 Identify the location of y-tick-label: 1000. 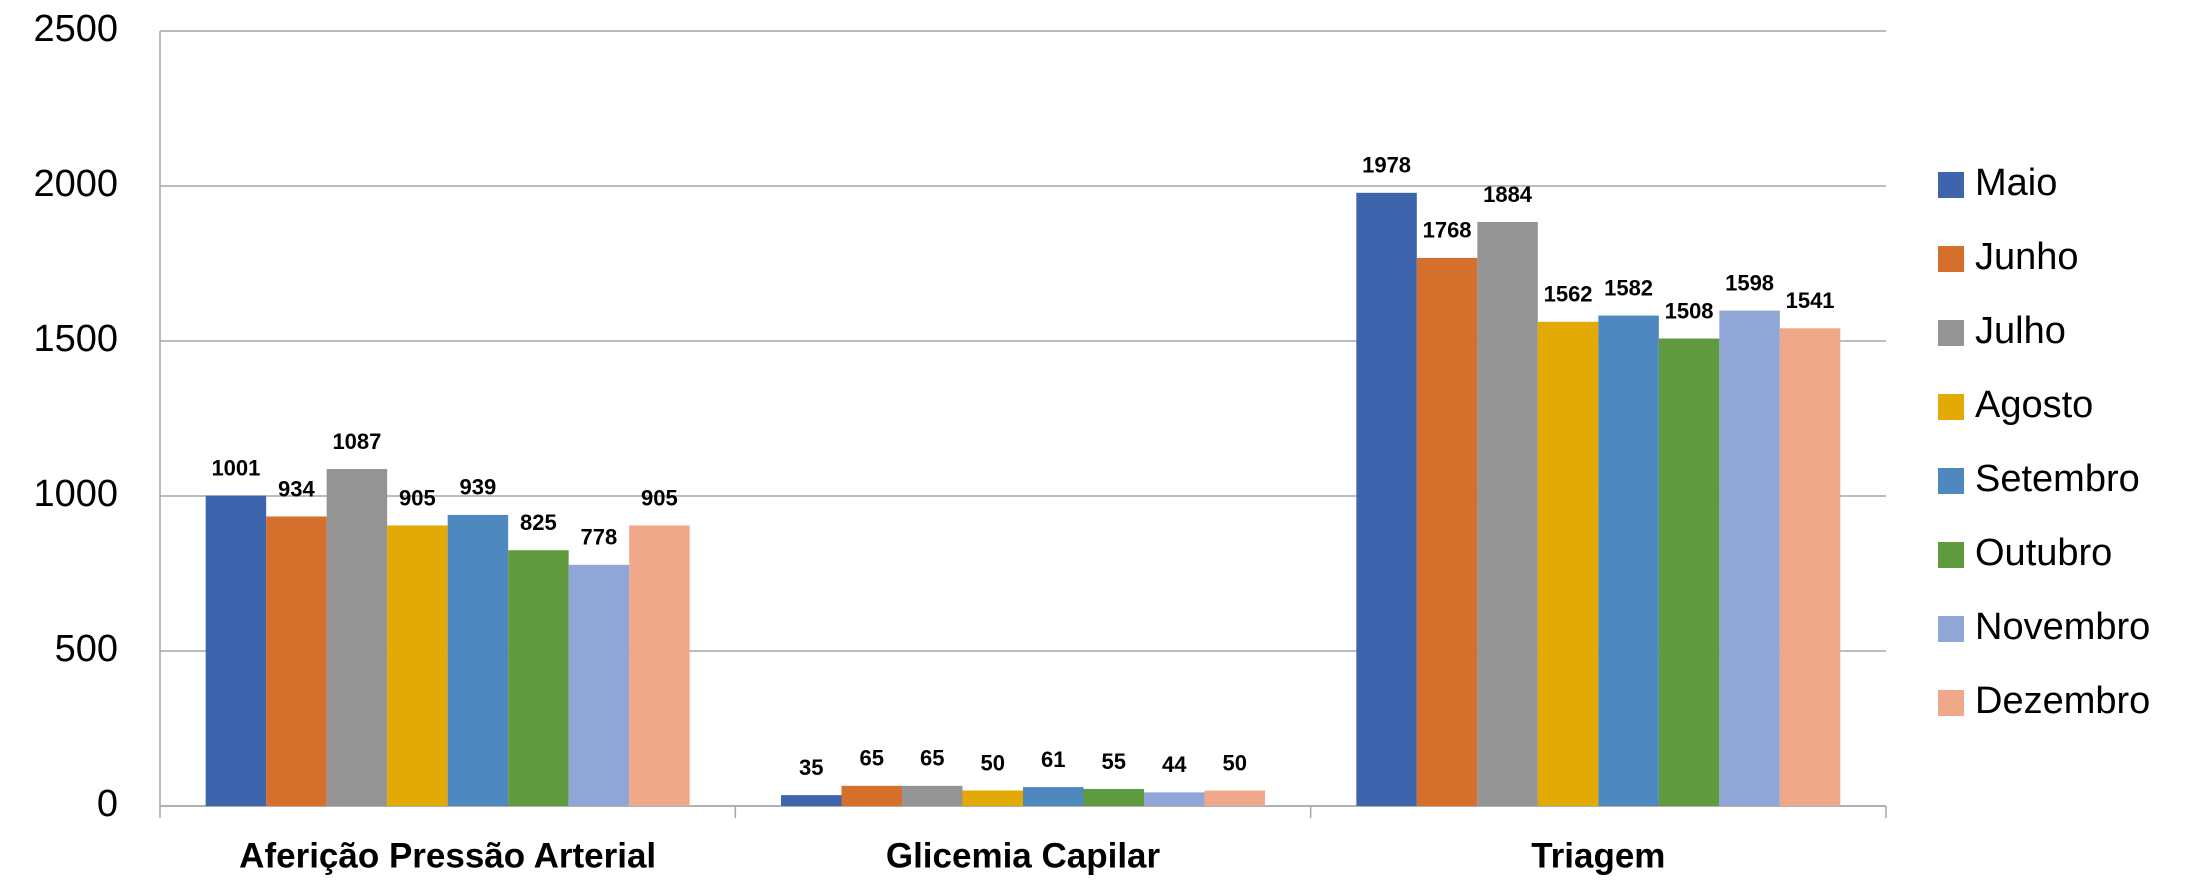
(75, 494).